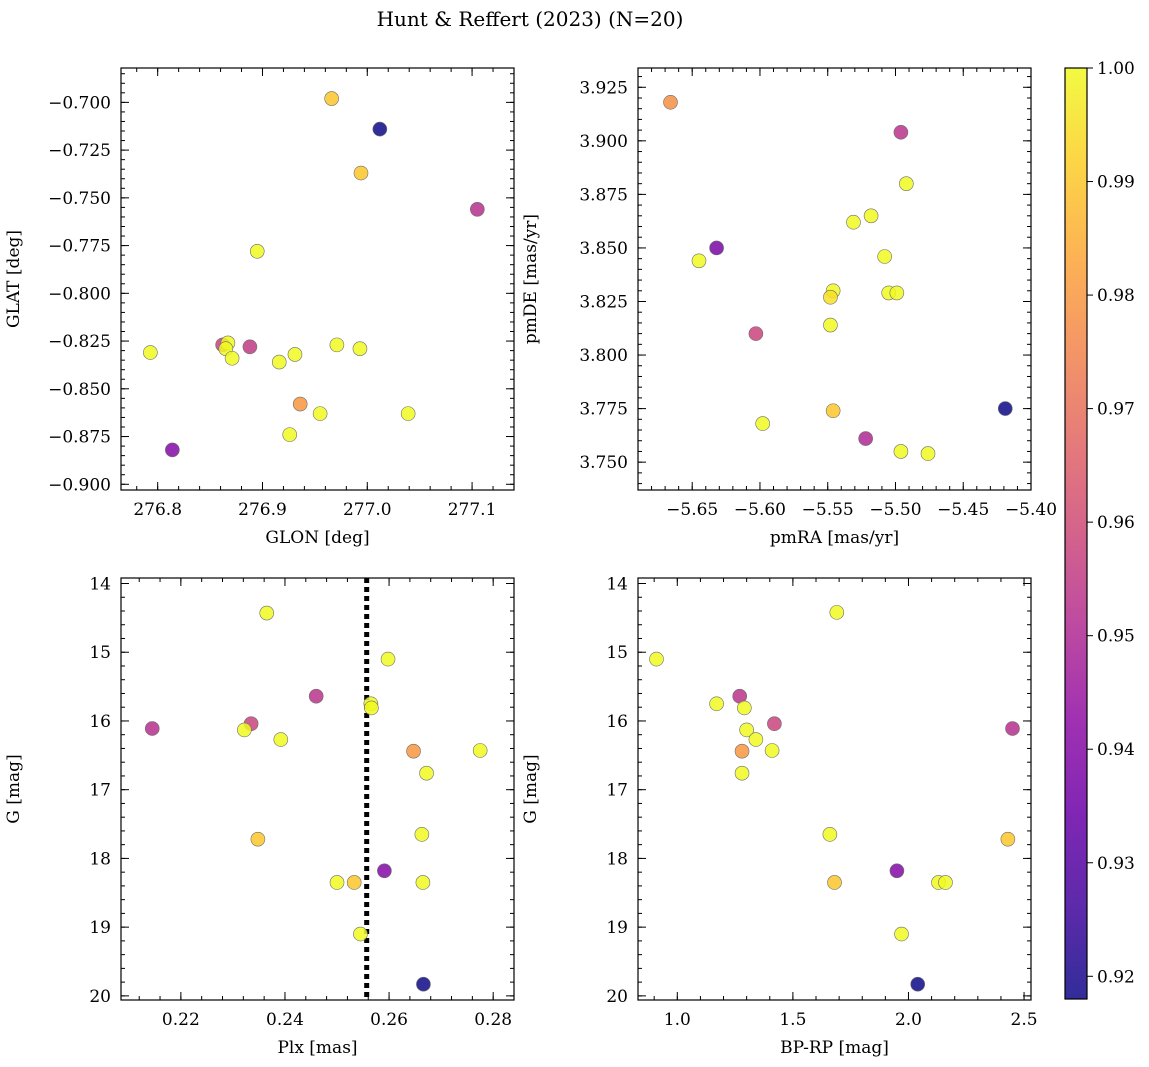  I want to click on y-tick-label: −0.900, so click(79, 485).